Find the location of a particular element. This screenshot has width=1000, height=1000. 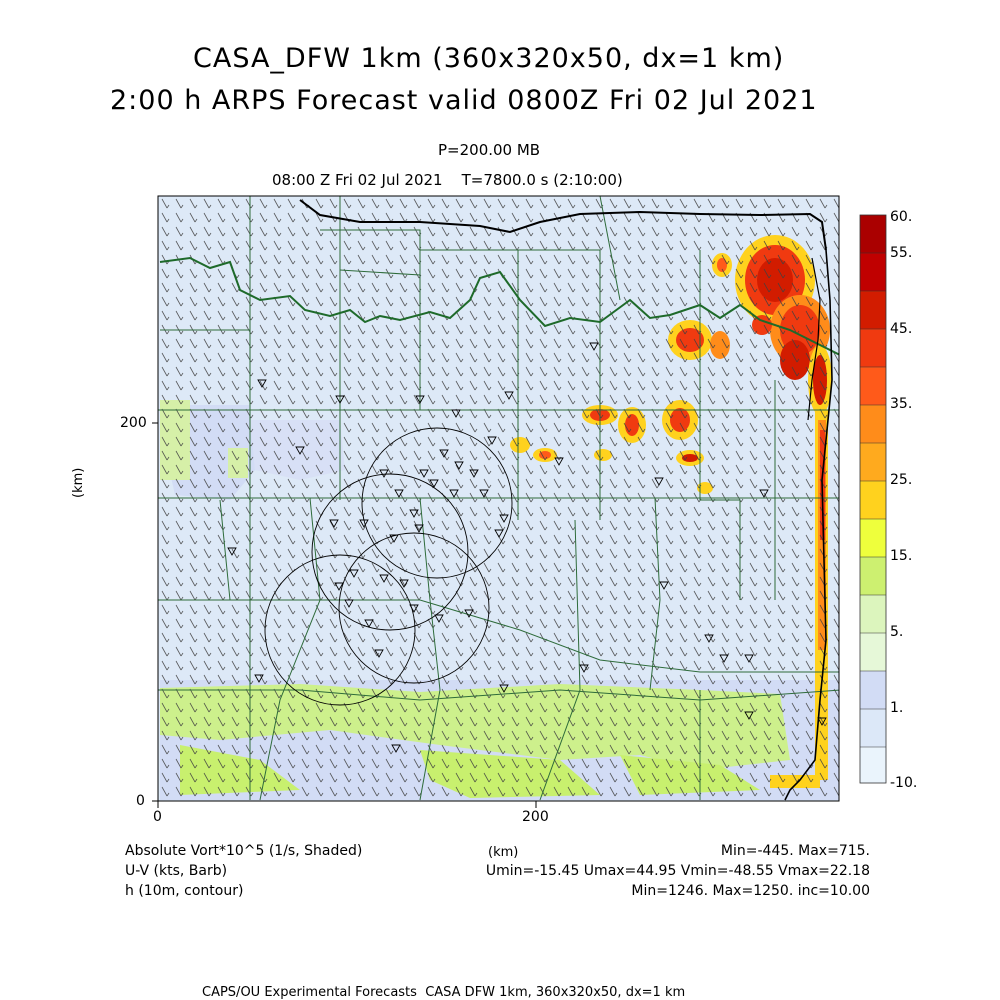

colorbar-label: 60. is located at coordinates (901, 217).